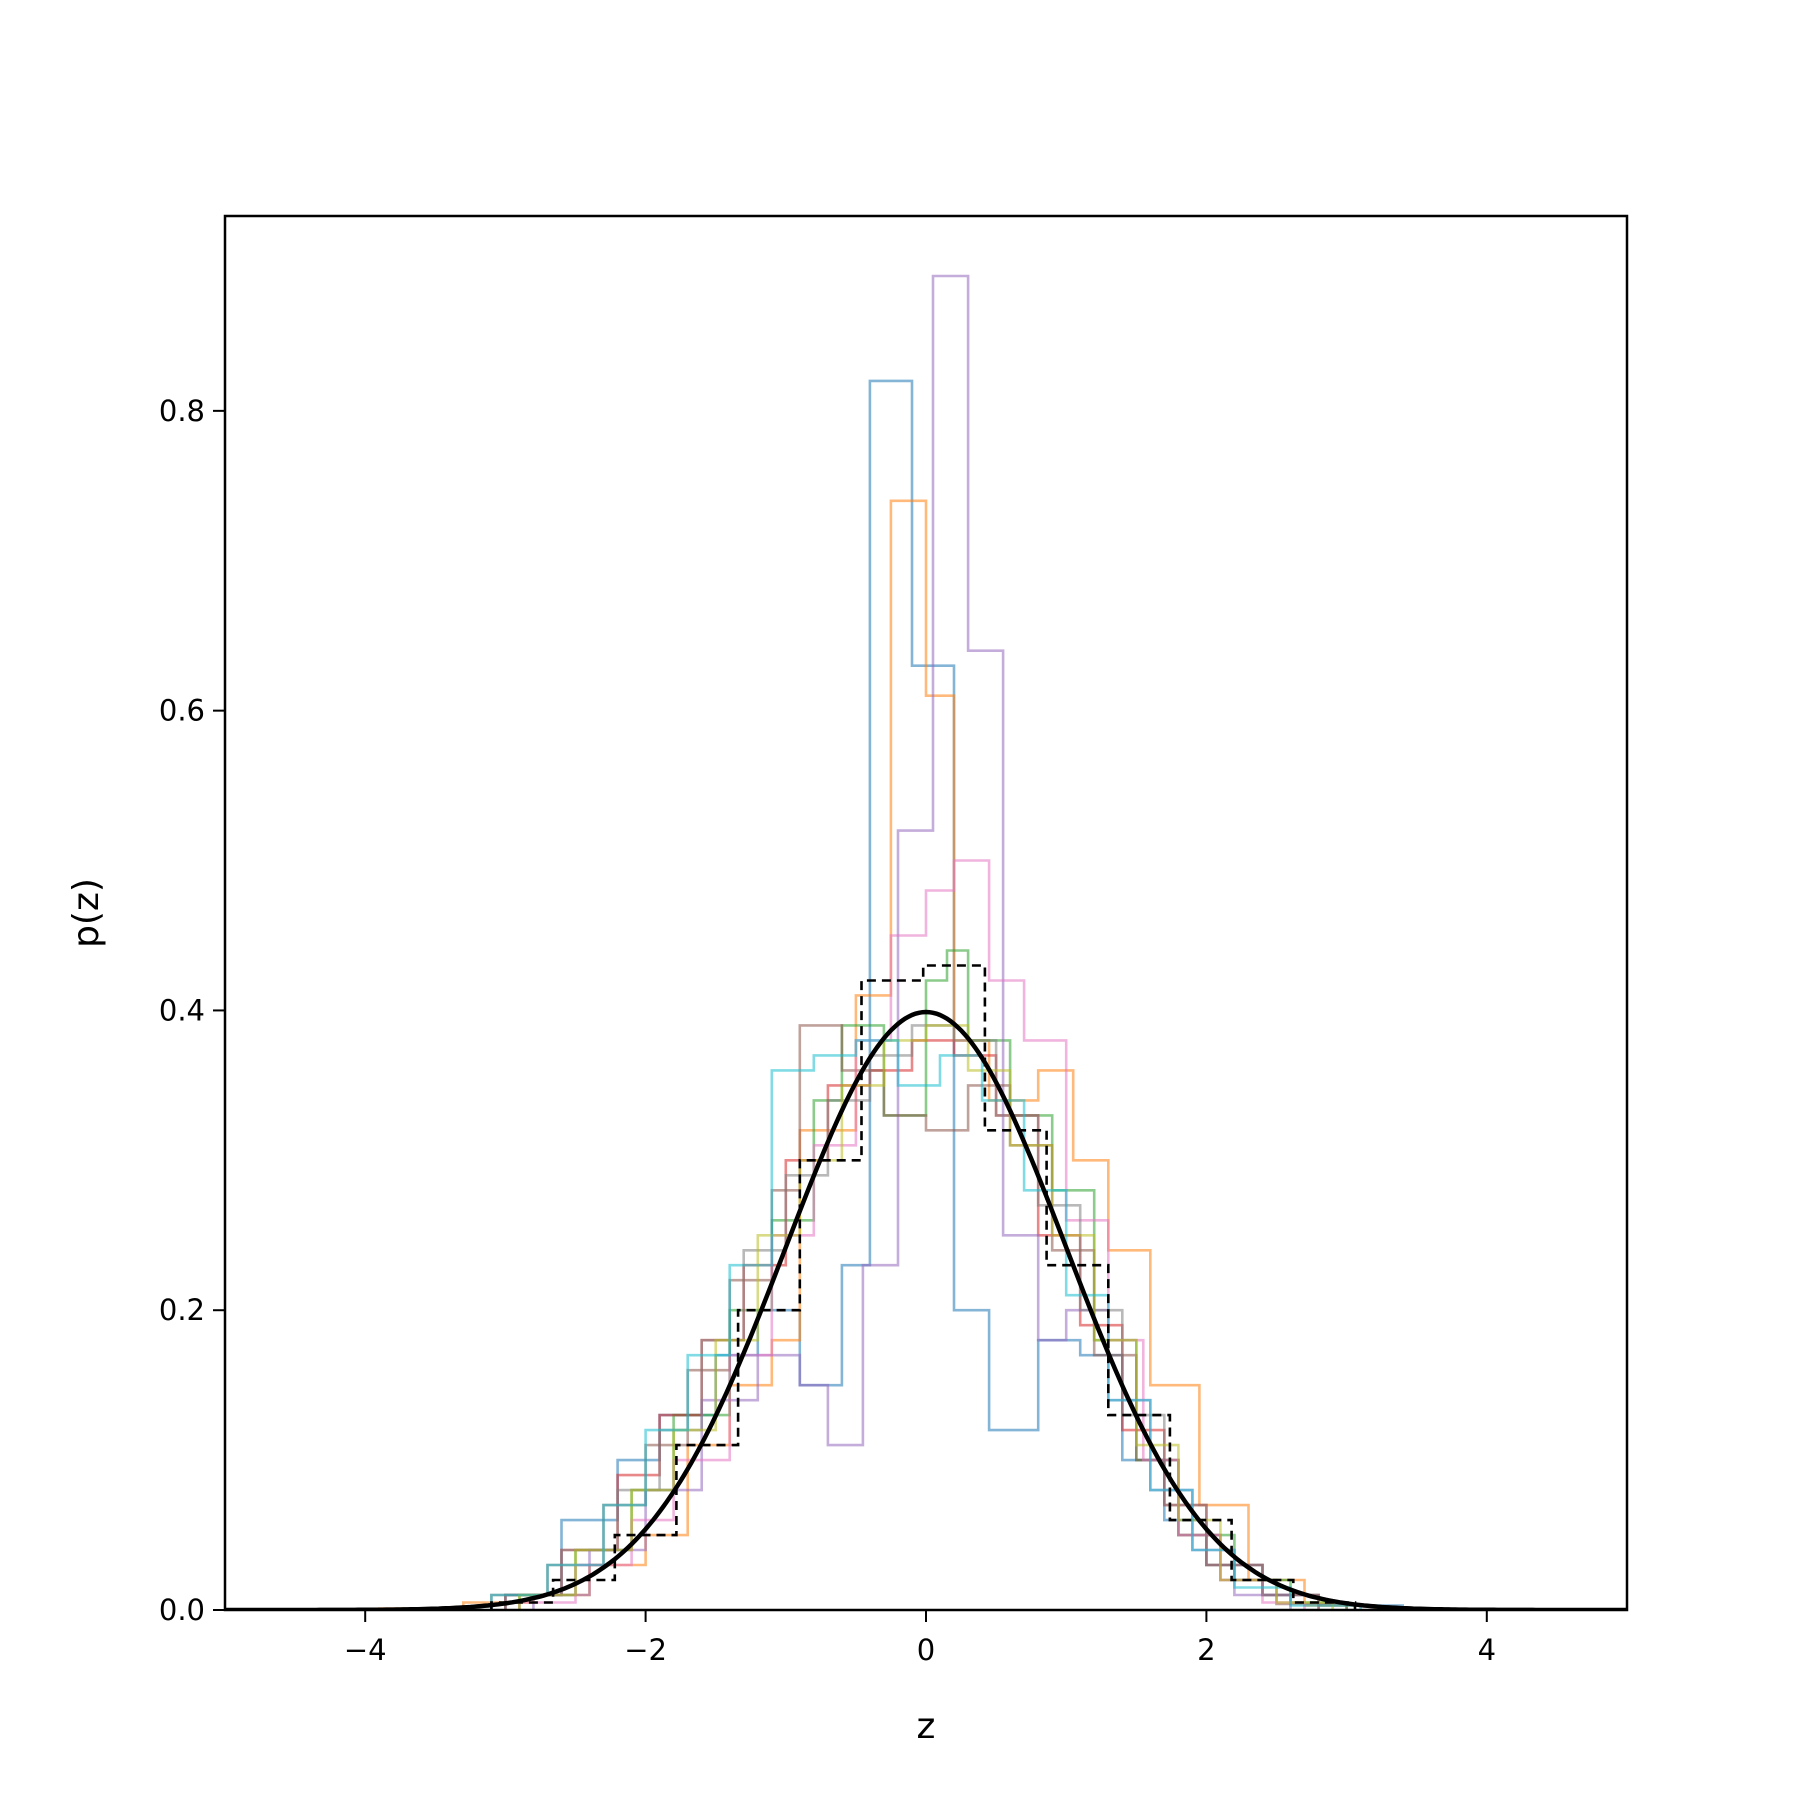 The height and width of the screenshot is (1800, 1800). I want to click on x-tick-label: 2, so click(1206, 1650).